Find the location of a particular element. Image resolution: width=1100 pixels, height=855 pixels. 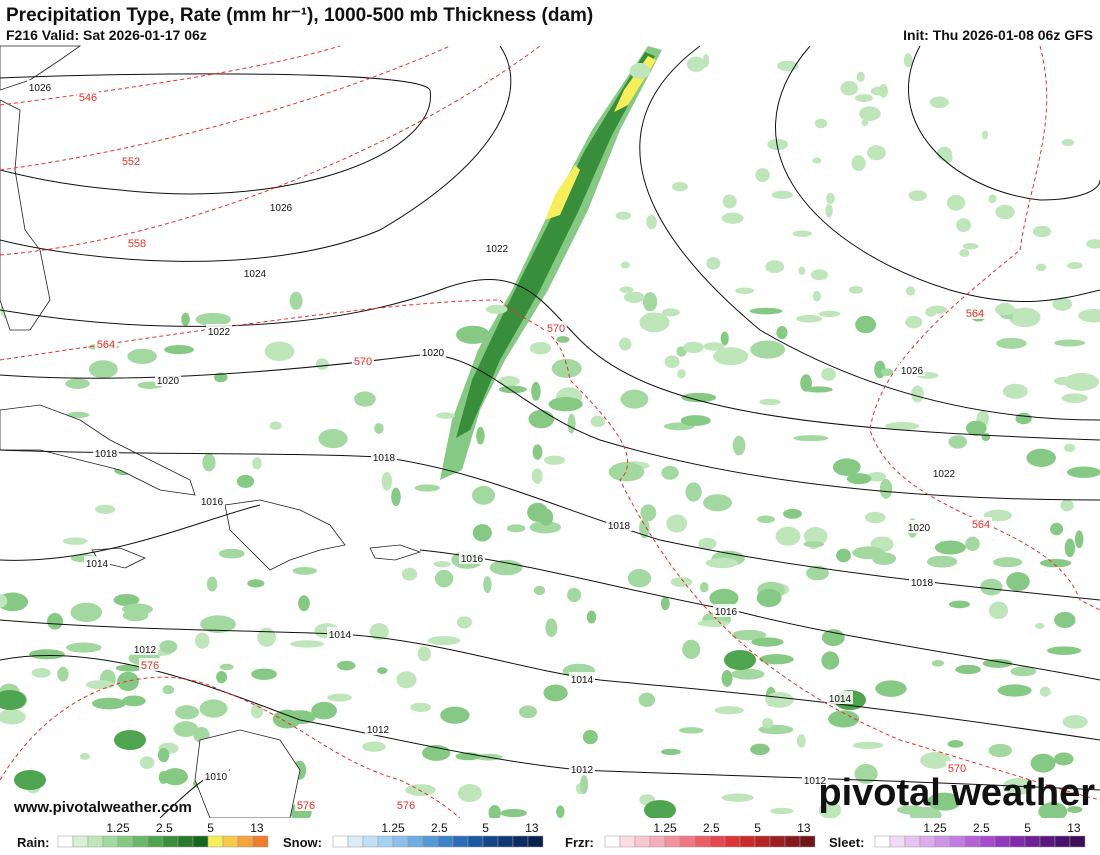

isobar-label: 1020 is located at coordinates (919, 528).